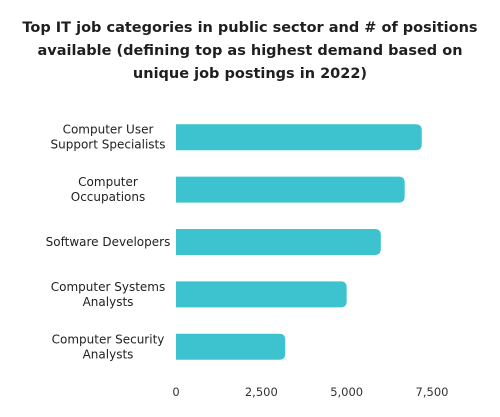  What do you see at coordinates (108, 346) in the screenshot?
I see `category-label: Computer Security Analysts` at bounding box center [108, 346].